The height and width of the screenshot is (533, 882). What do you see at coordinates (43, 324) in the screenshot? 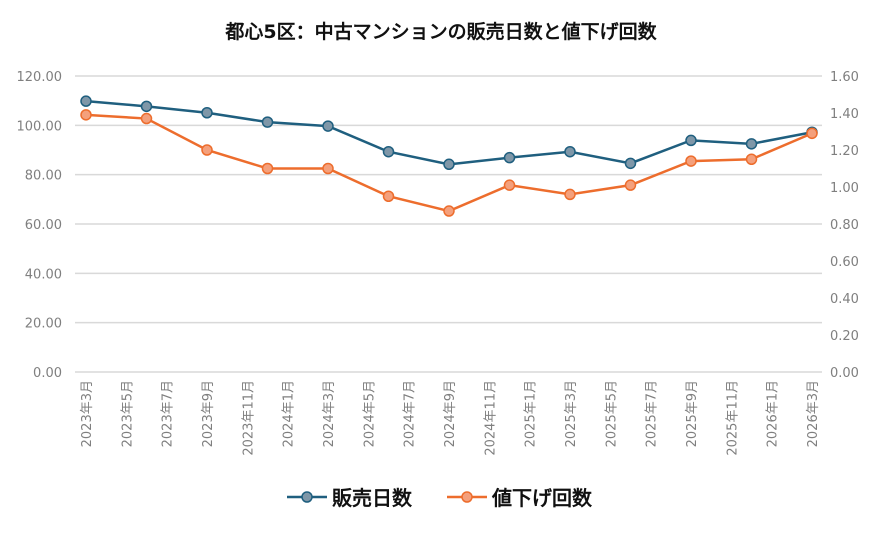
I see `y-left-tick-label: 20.00` at bounding box center [43, 324].